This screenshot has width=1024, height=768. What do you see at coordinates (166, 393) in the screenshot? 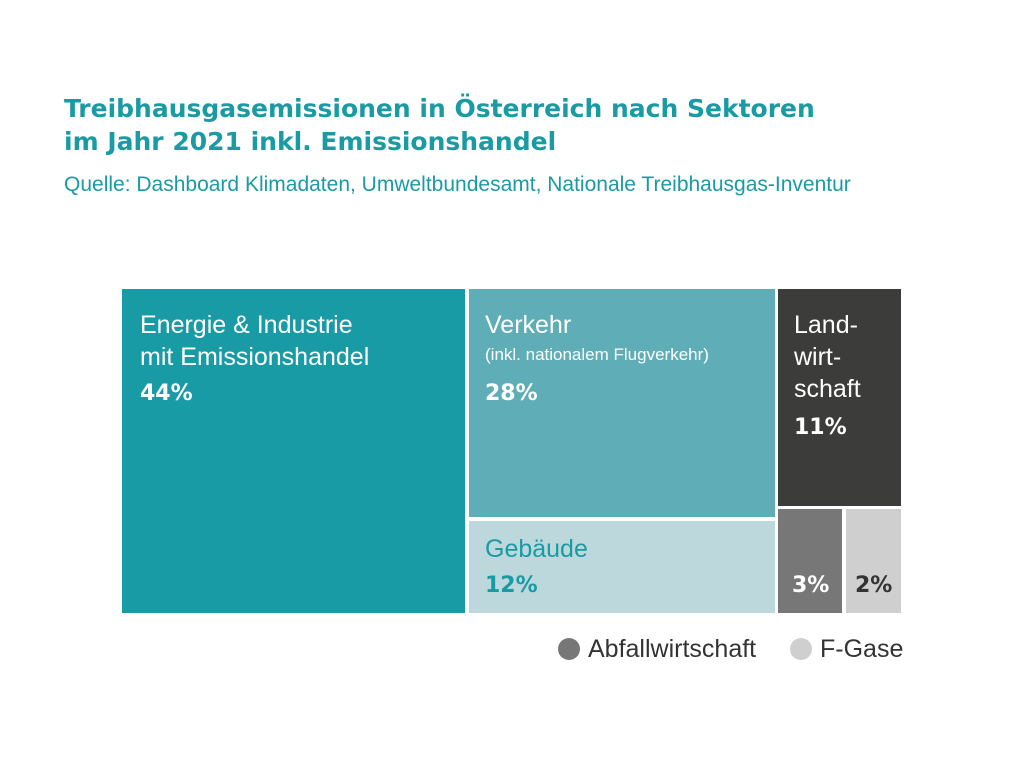
I see `tile-energie-value: 44%` at bounding box center [166, 393].